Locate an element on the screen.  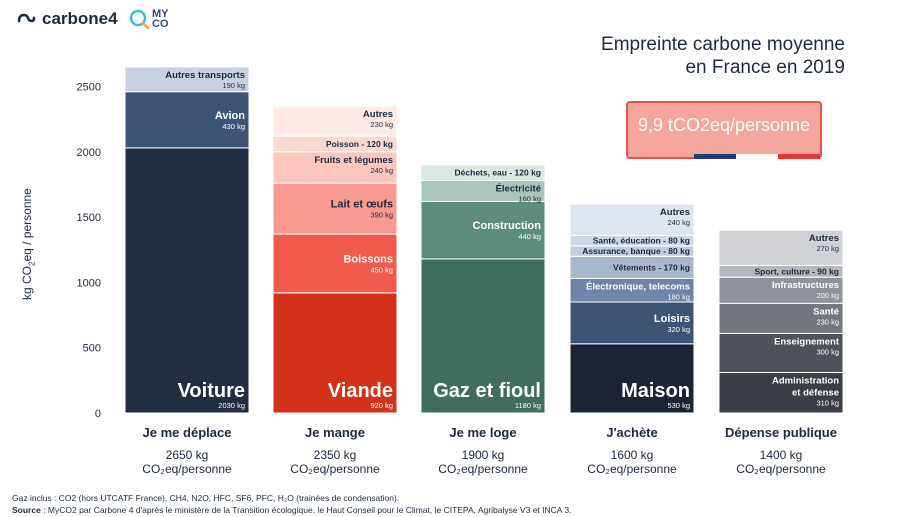
y-tick-label: 2500 is located at coordinates (89, 88).